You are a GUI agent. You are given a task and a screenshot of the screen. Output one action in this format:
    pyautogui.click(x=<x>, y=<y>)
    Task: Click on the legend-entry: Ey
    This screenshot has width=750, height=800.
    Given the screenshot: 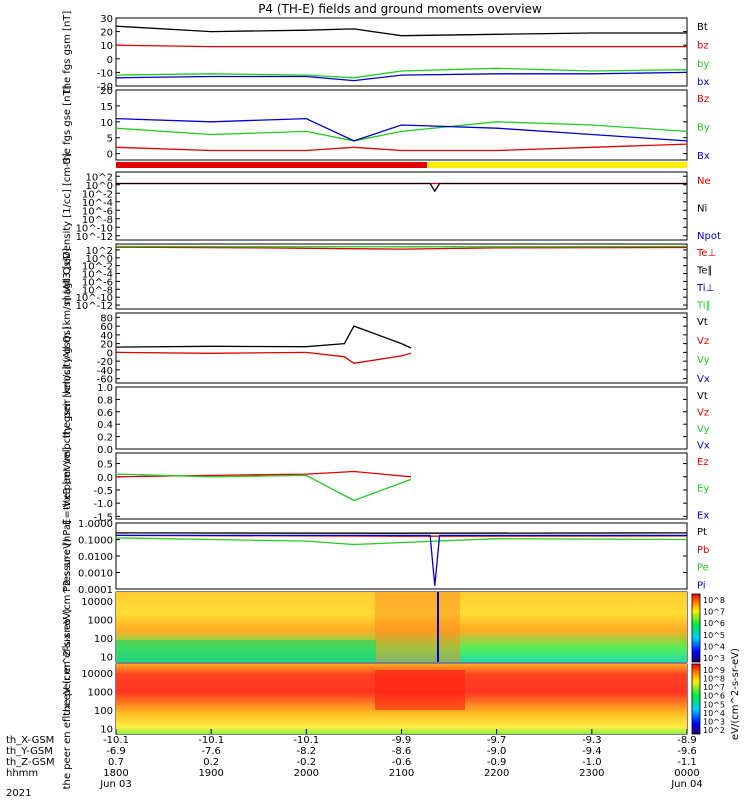 What is the action you would take?
    pyautogui.click(x=703, y=489)
    